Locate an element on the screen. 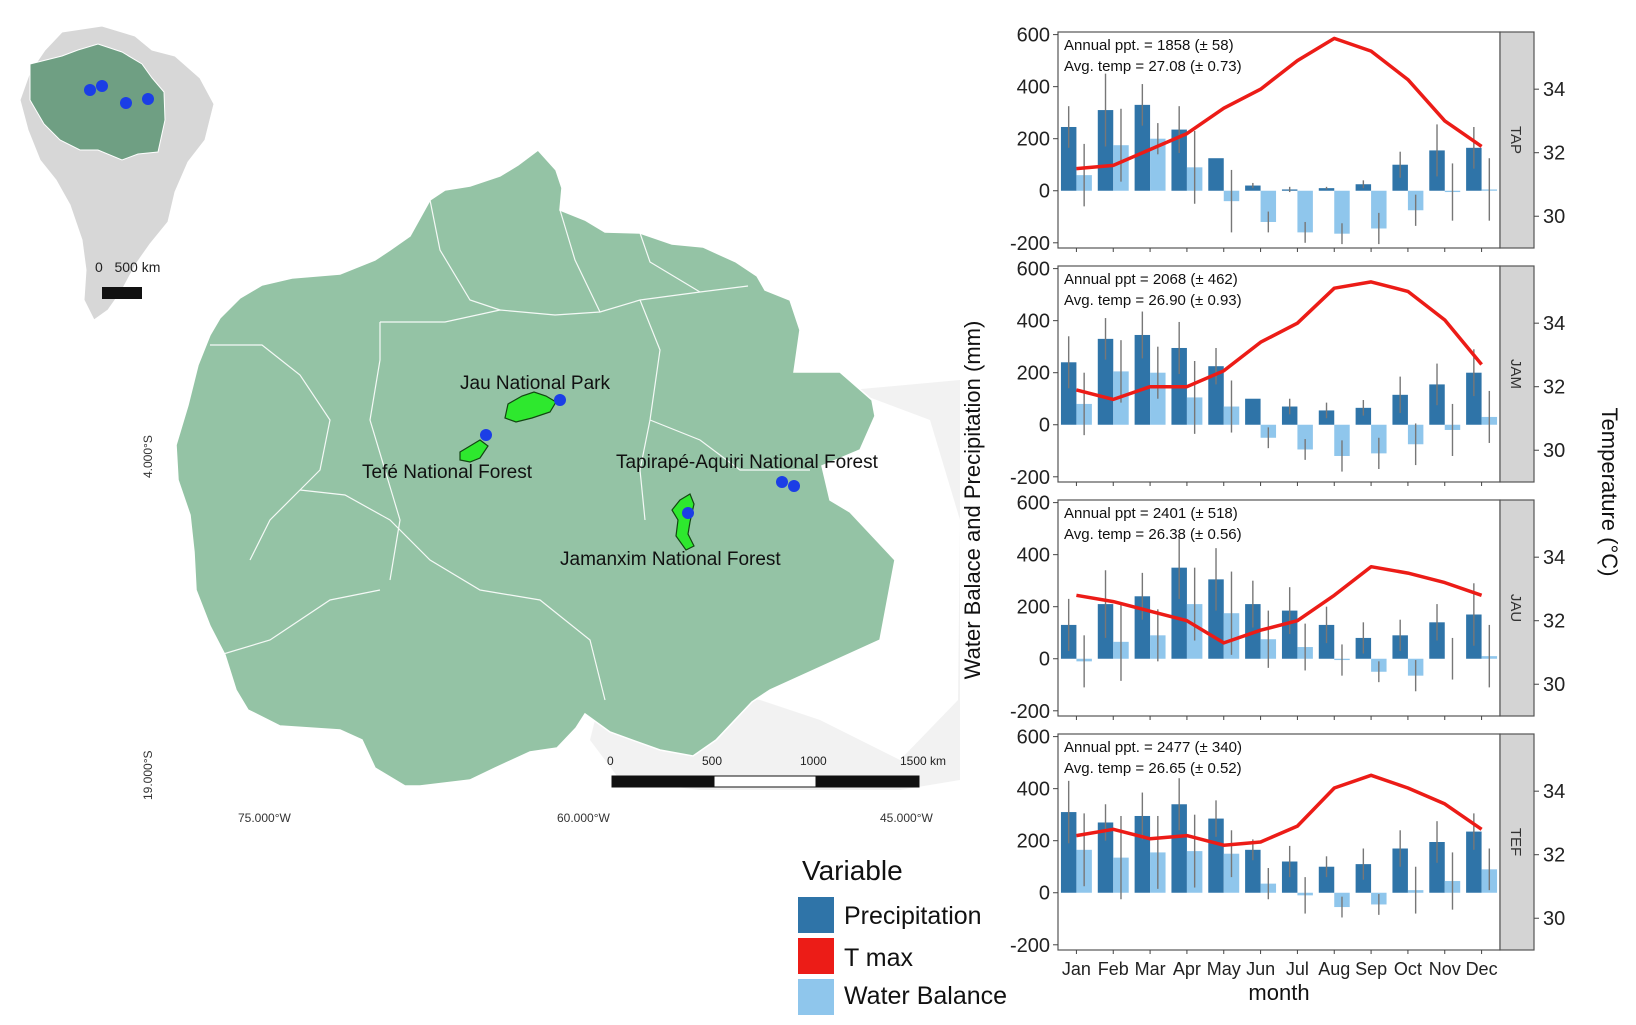  lat-label-4s: 4.000°S is located at coordinates (148, 456).